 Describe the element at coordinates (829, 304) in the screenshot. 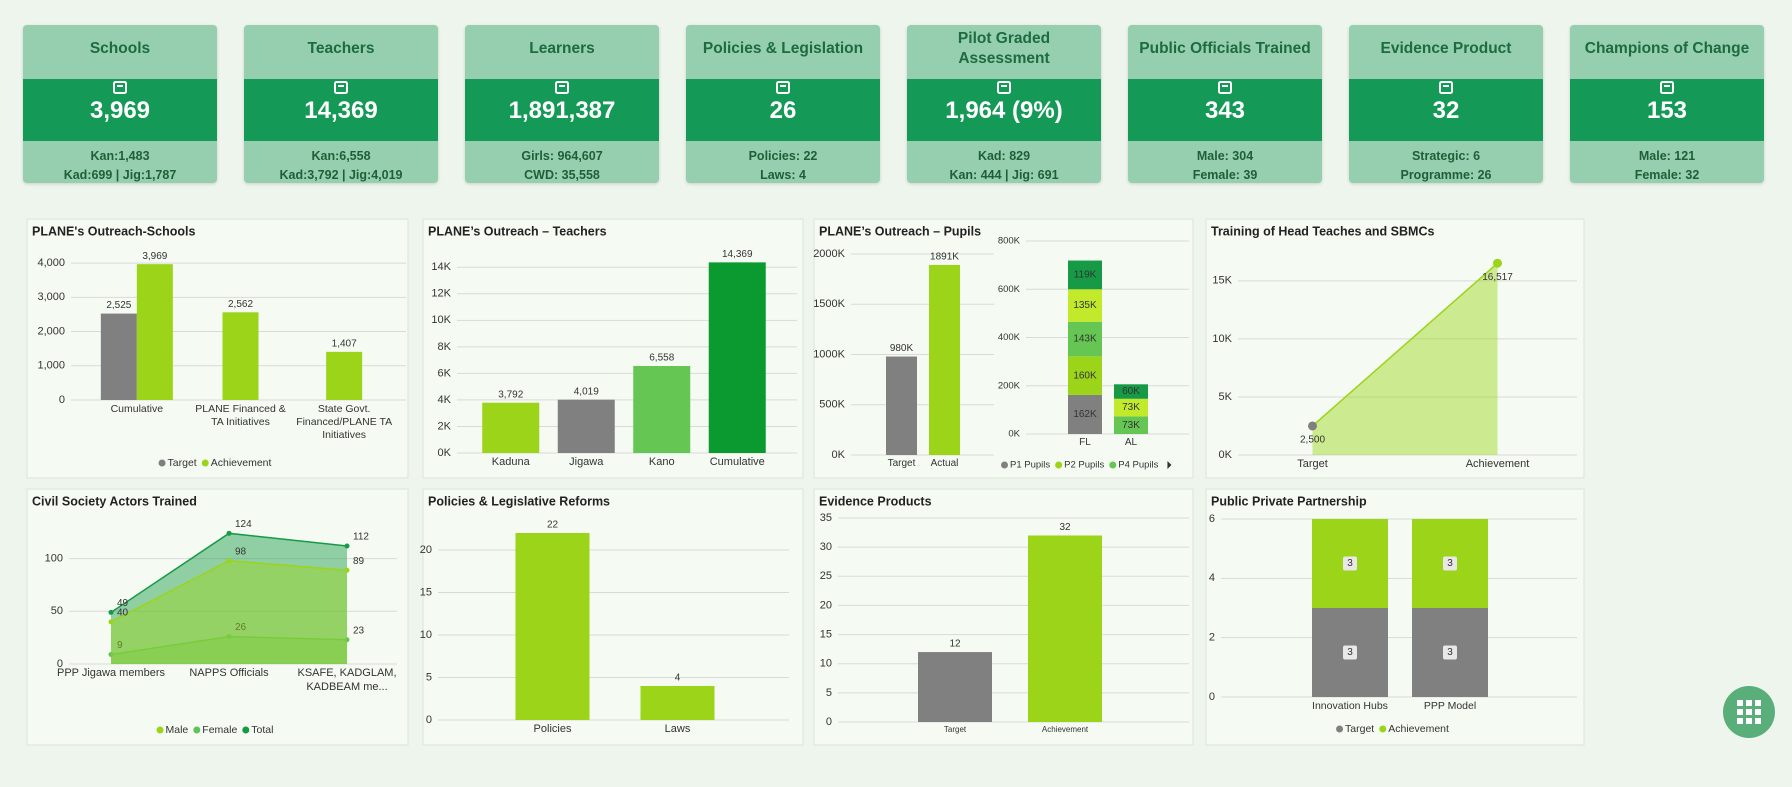

I see `y-tick-label: 1500K` at that location.